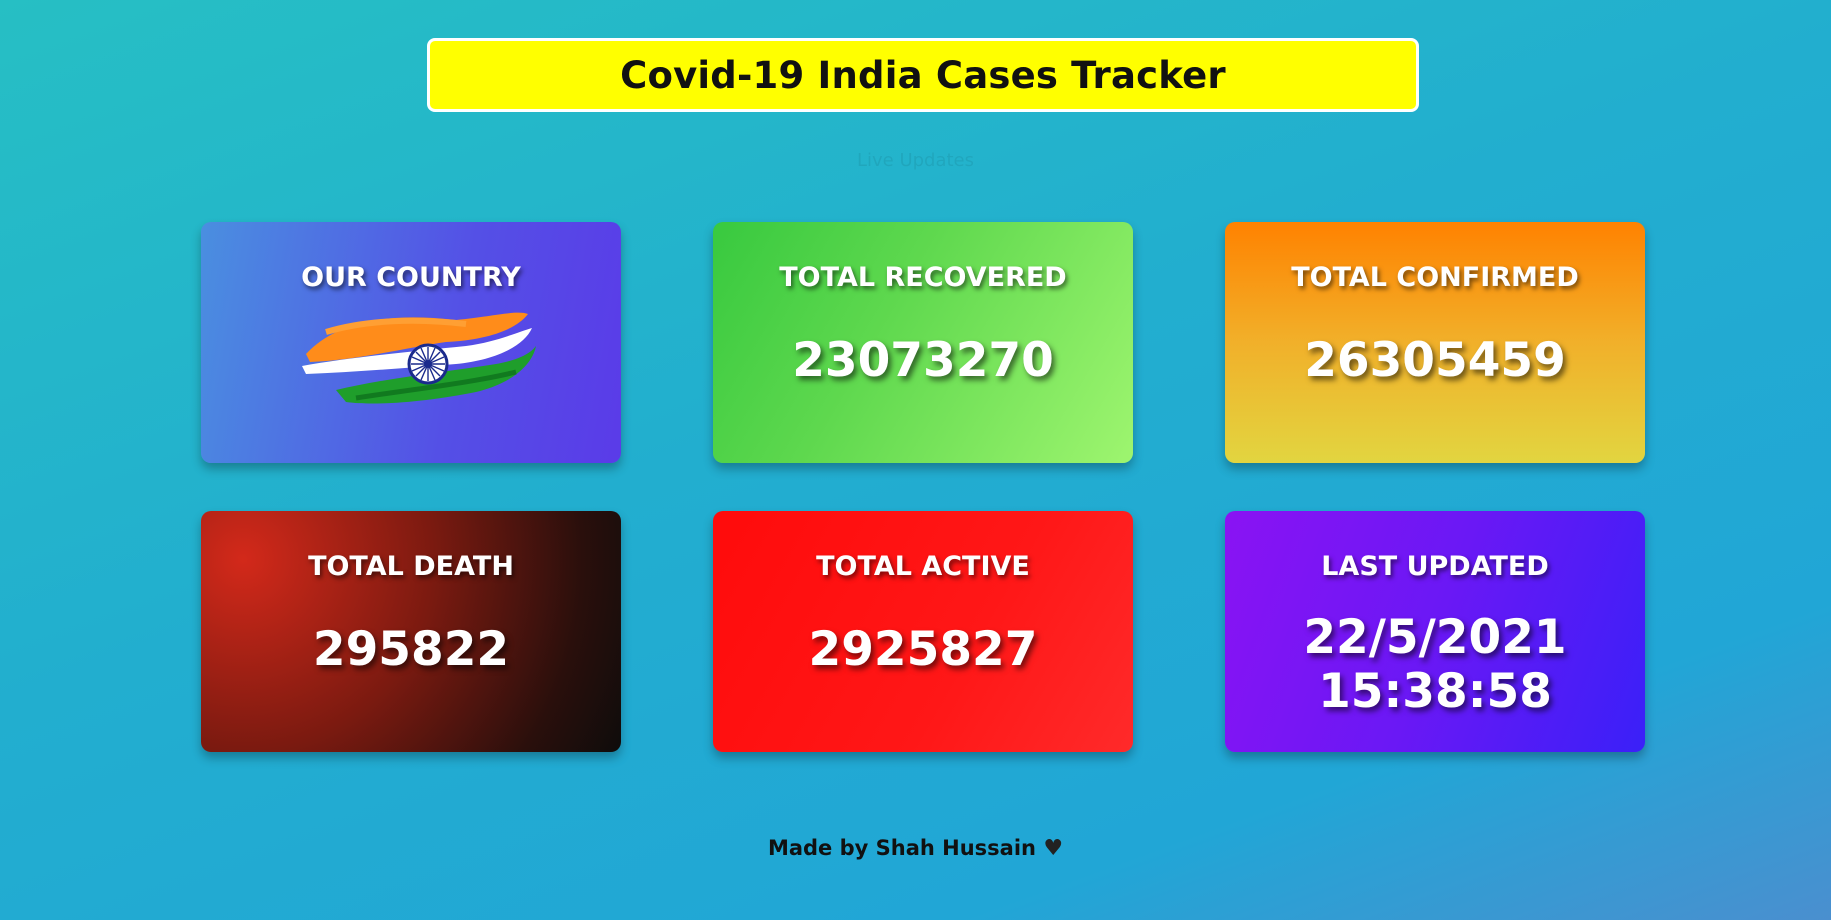  I want to click on death-card: TOTAL DEATH 295822, so click(411, 631).